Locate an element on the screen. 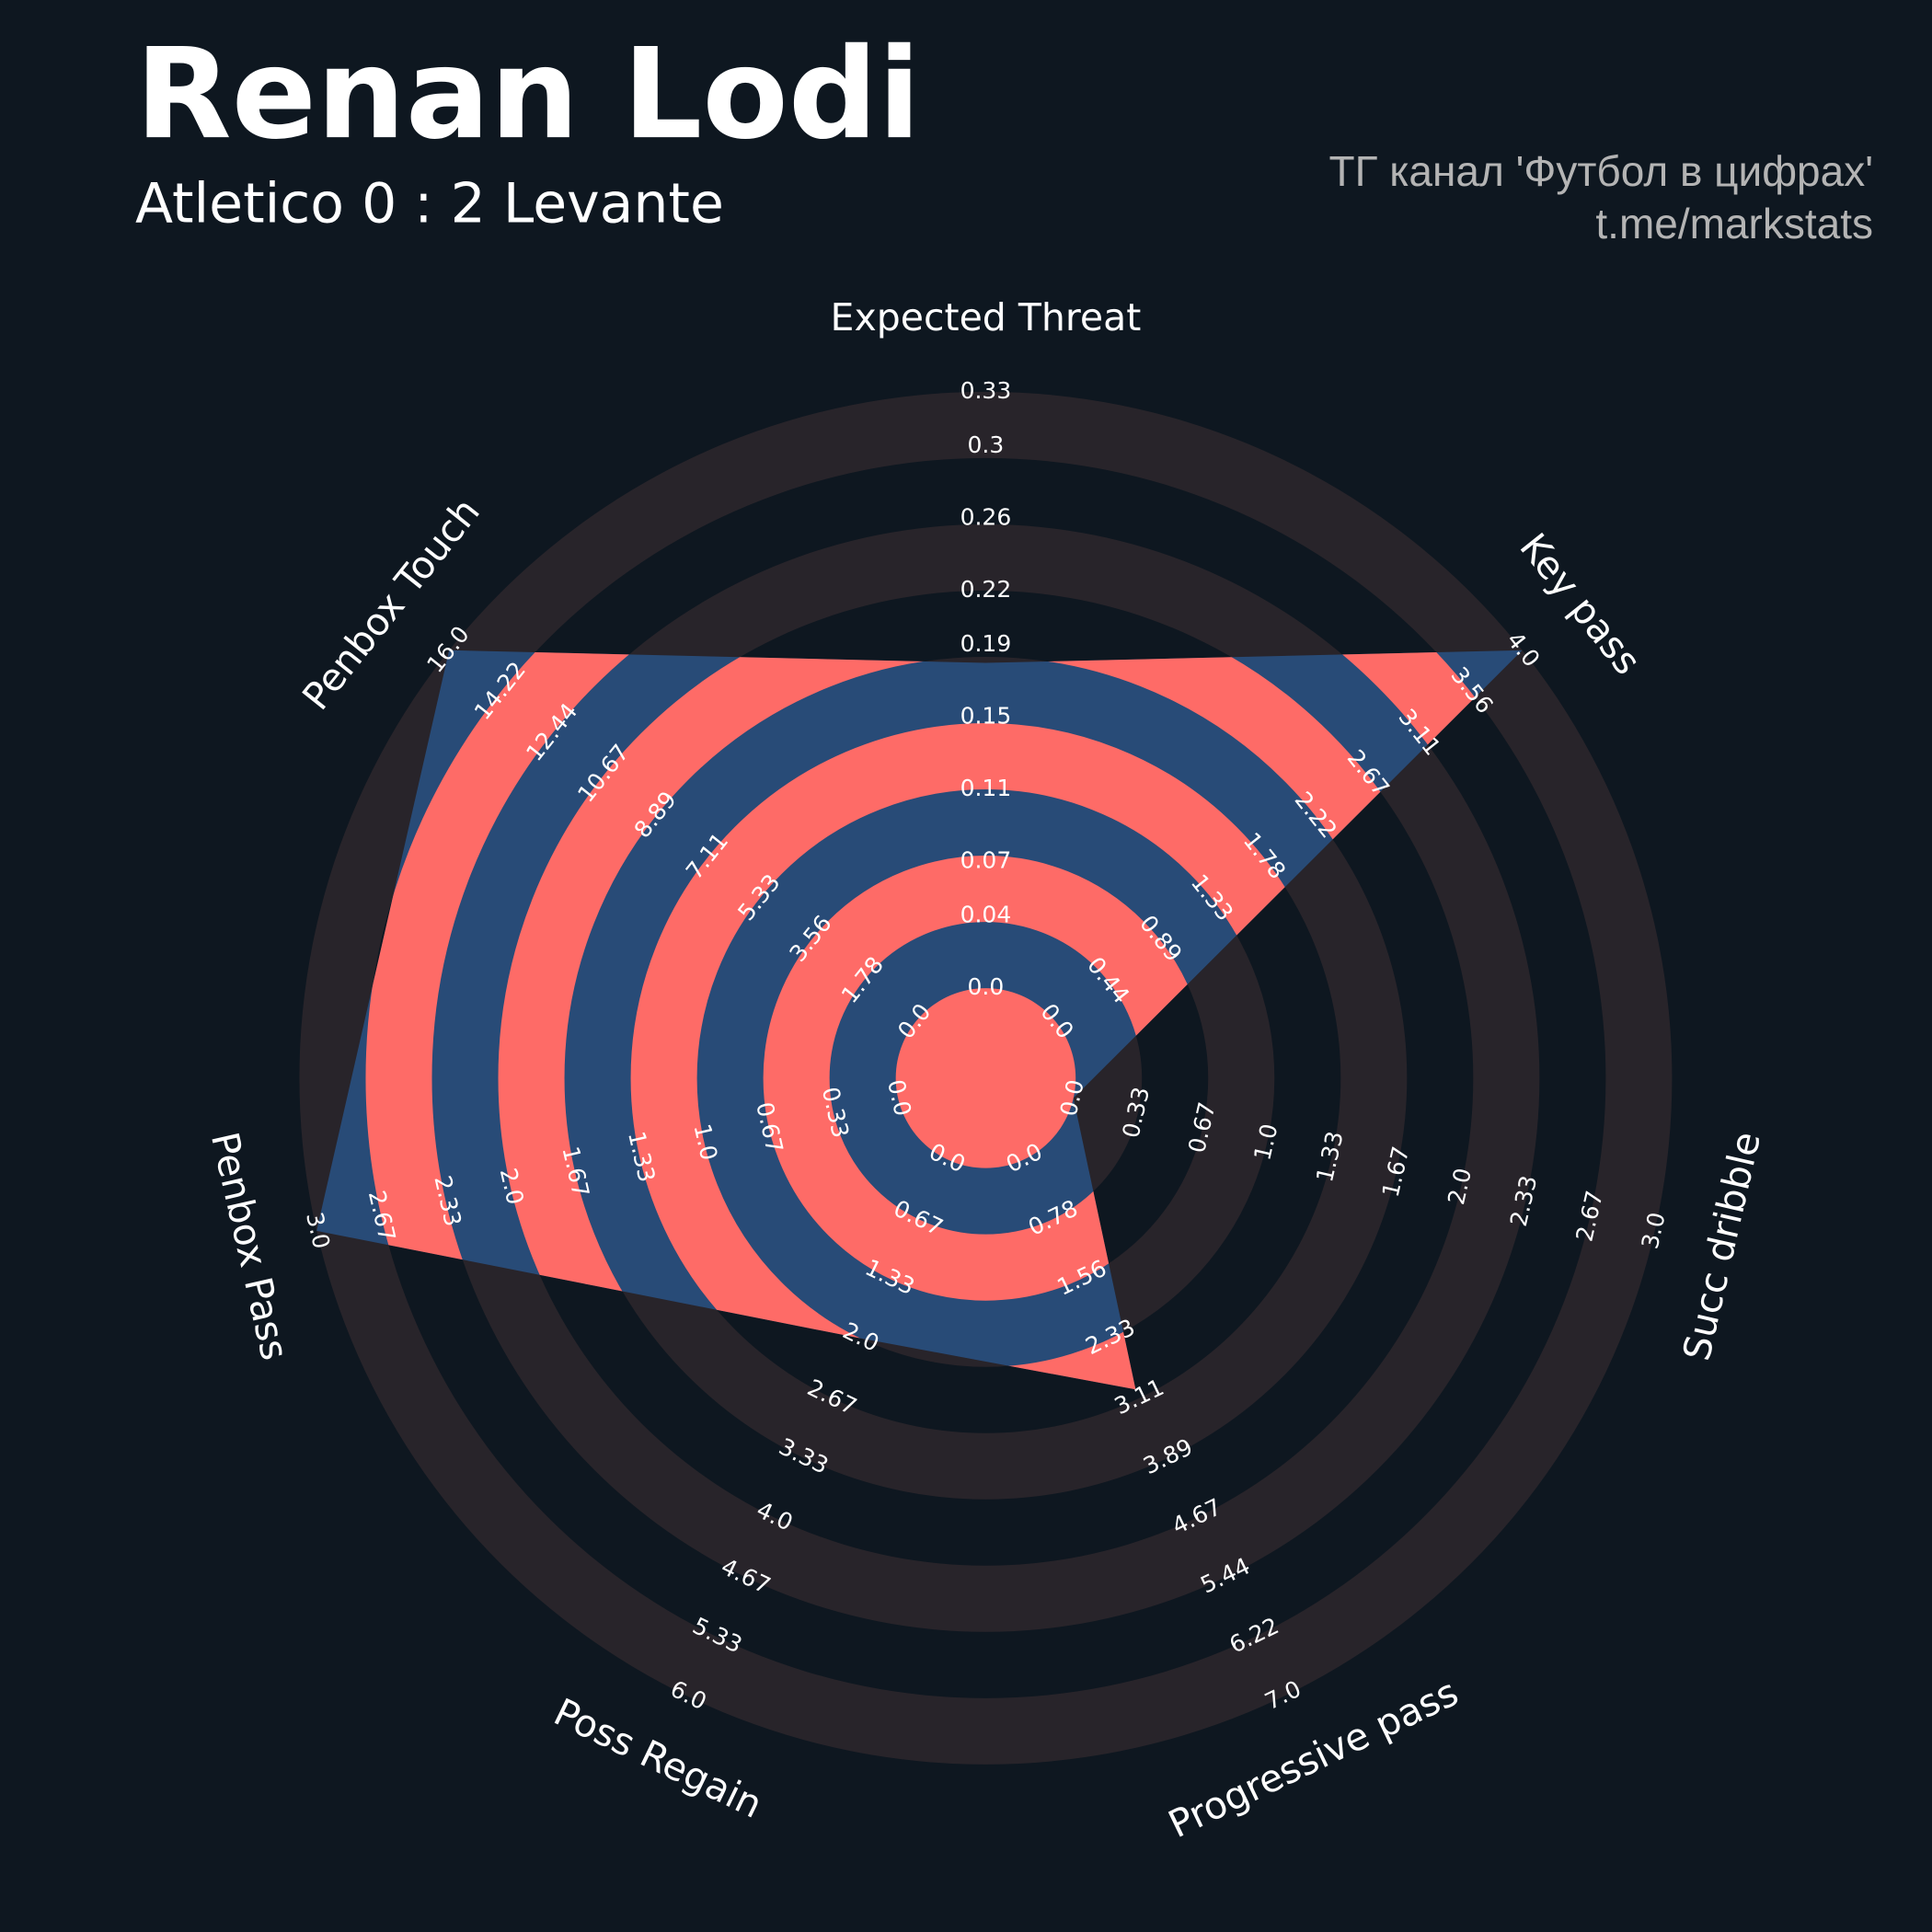  tick-label: 0.19 is located at coordinates (986, 643).